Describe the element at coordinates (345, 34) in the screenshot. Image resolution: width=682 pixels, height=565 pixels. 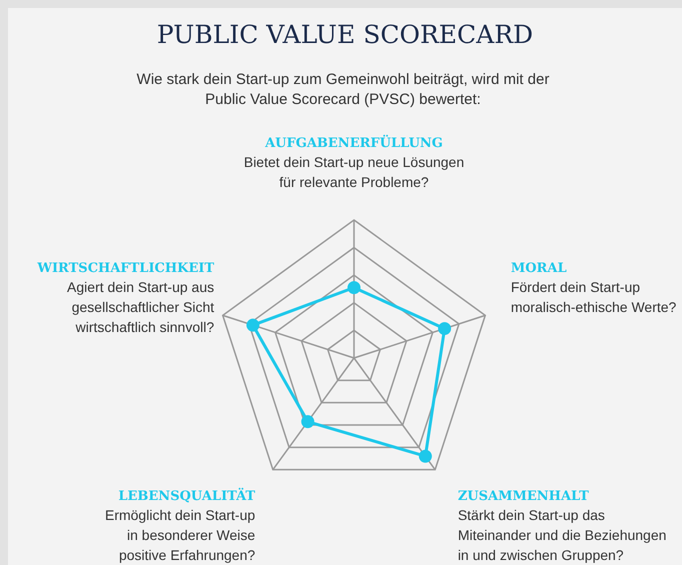
I see `chart-title: PUBLIC VALUE SCORECARD` at that location.